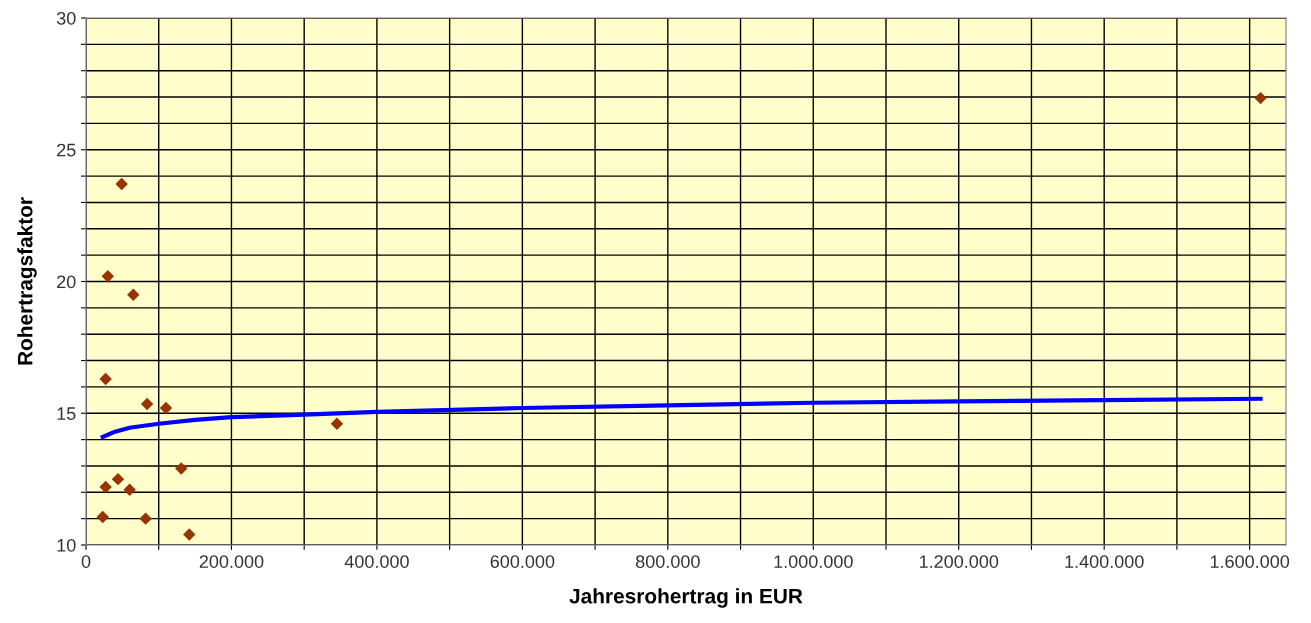 The width and height of the screenshot is (1311, 623). I want to click on line-series, so click(681, 418).